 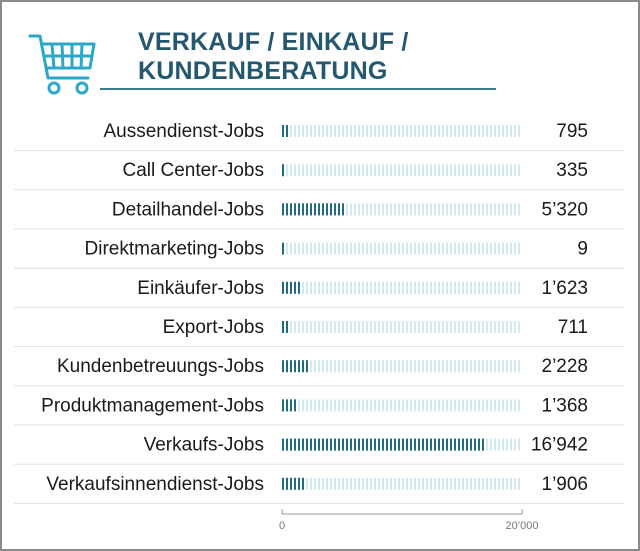 I want to click on value-label: 711, so click(x=573, y=327).